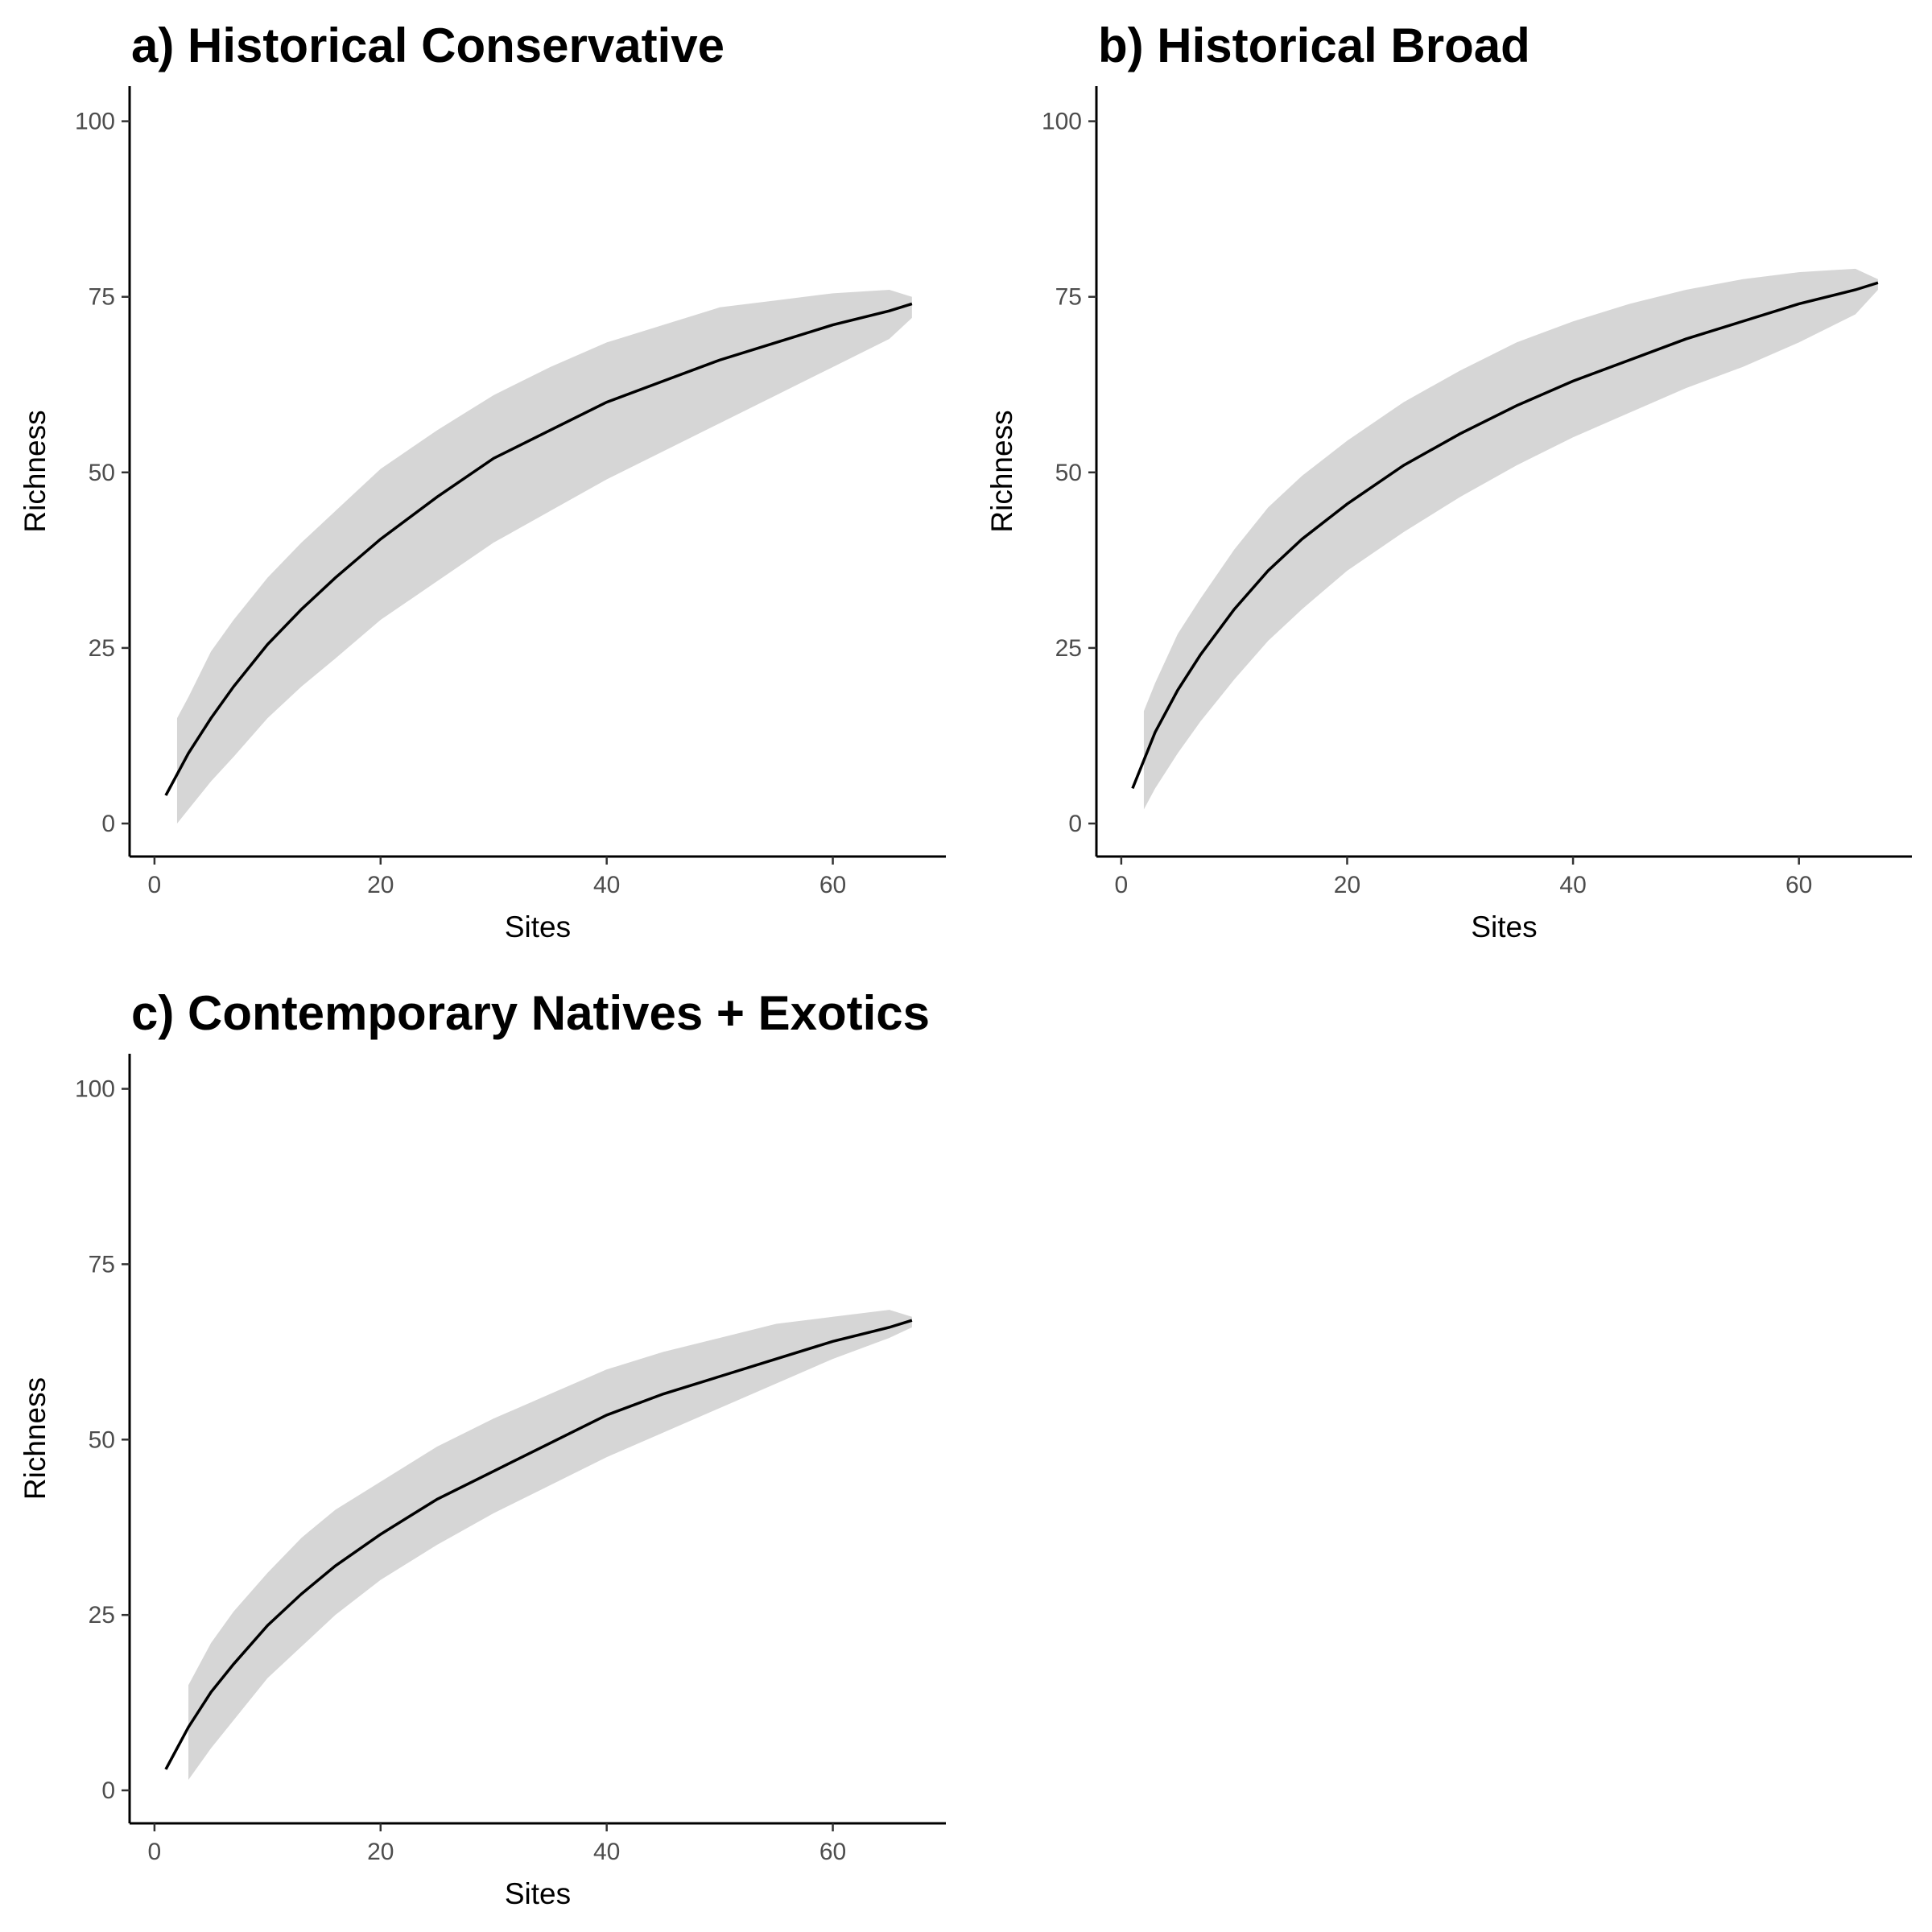 This screenshot has width=1932, height=1932. What do you see at coordinates (427, 45) in the screenshot?
I see `panel-title: a) Historical Conservative` at bounding box center [427, 45].